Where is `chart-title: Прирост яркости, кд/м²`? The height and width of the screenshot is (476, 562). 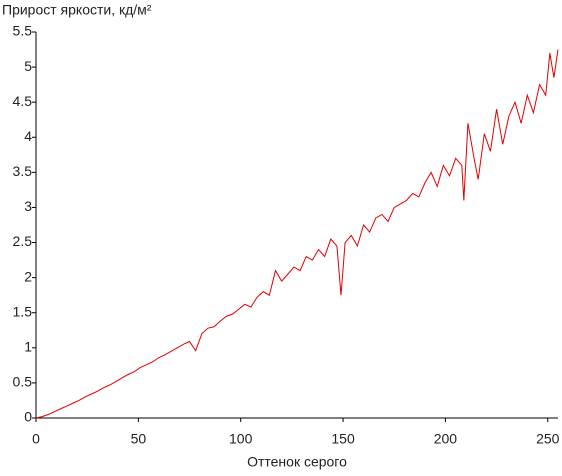 chart-title: Прирост яркости, кд/м² is located at coordinates (77, 10).